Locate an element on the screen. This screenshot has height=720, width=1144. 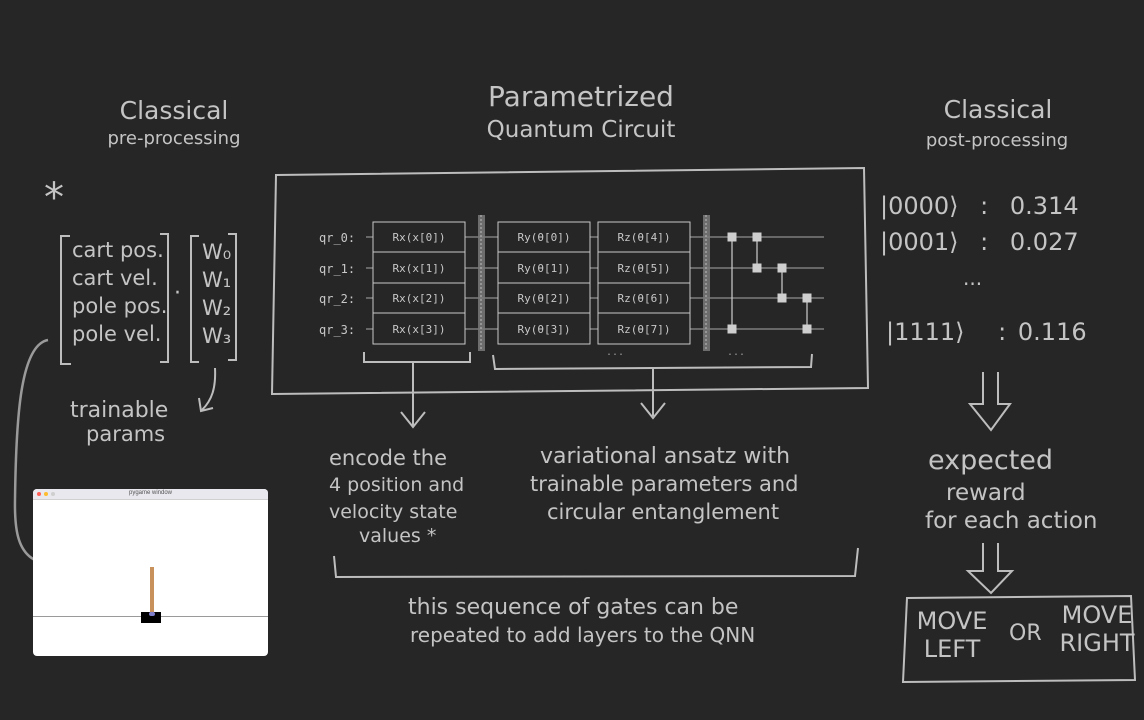
action-box is located at coordinates (1019, 639).